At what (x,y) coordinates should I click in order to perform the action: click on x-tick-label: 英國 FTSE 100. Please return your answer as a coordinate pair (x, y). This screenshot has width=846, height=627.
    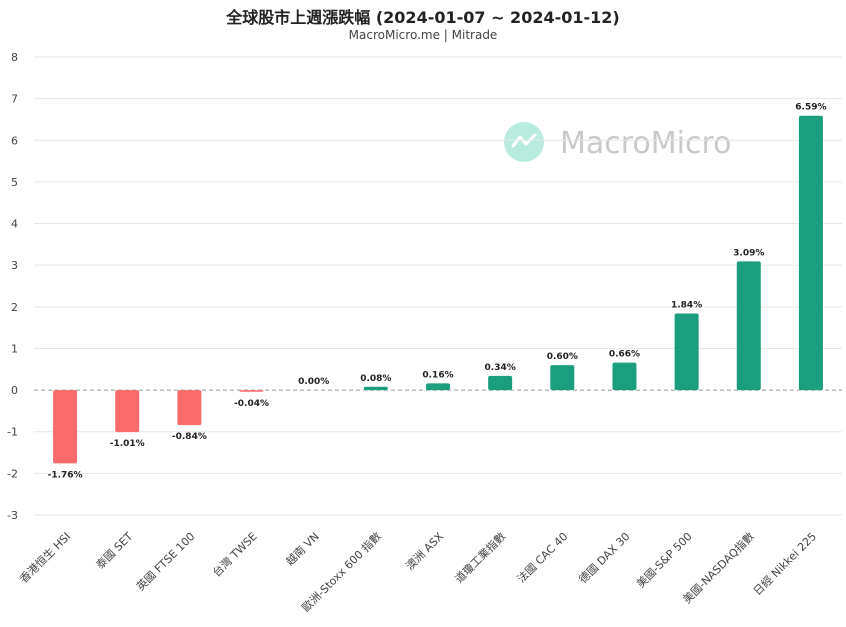
    Looking at the image, I should click on (165, 561).